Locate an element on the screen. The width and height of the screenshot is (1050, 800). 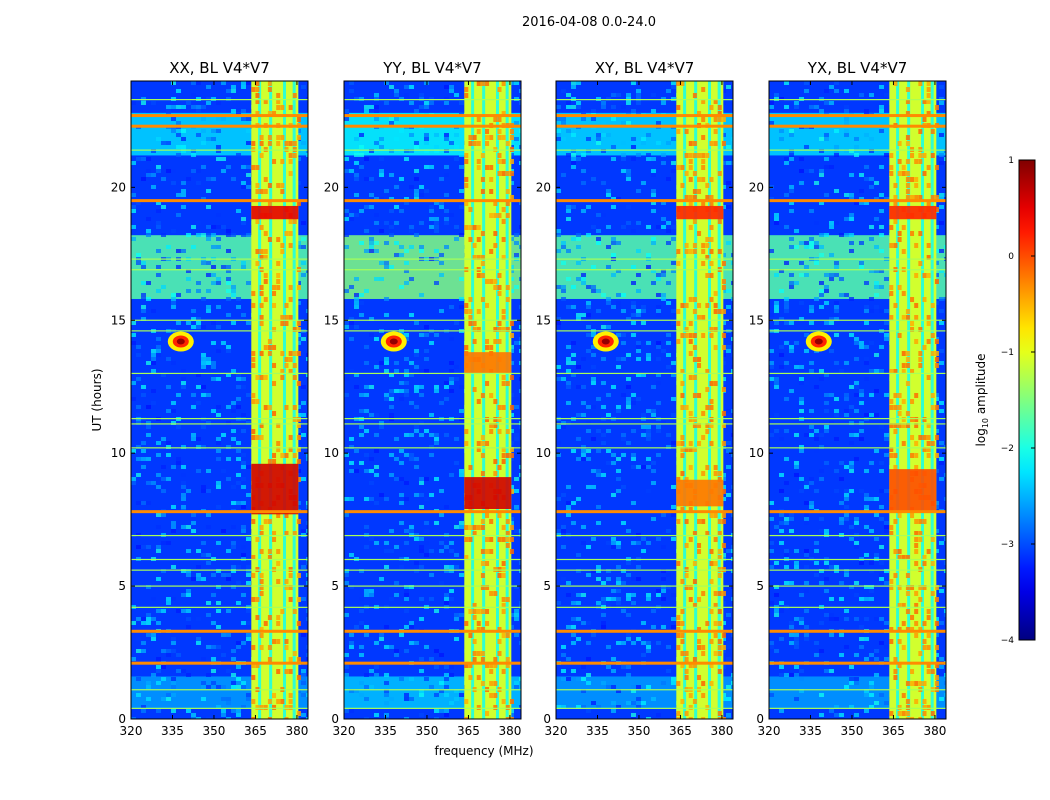
colorbar-tick-label: 0 is located at coordinates (1011, 257).